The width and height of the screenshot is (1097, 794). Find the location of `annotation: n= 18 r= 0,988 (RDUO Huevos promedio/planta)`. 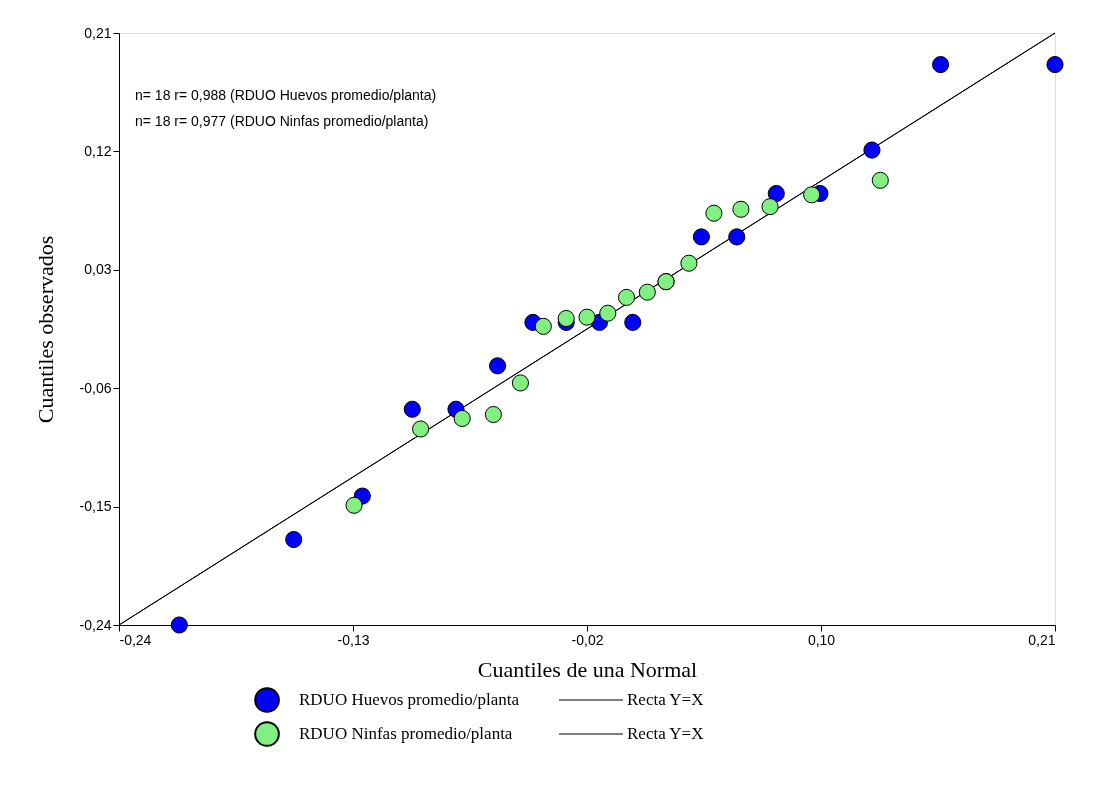

annotation: n= 18 r= 0,988 (RDUO Huevos promedio/planta) is located at coordinates (286, 95).